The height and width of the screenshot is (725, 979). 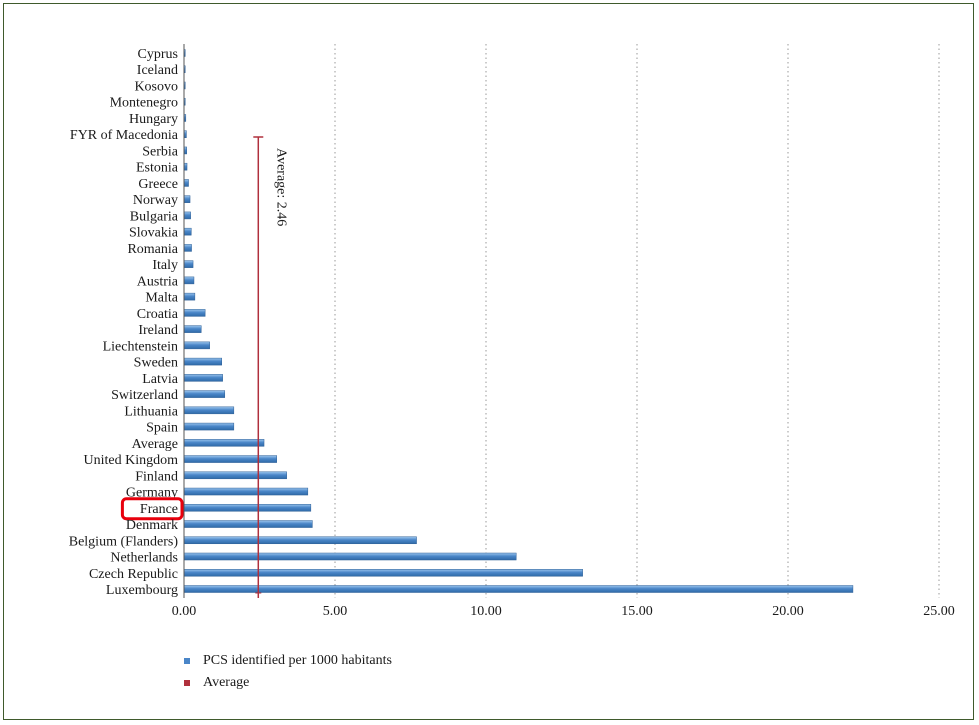 I want to click on category-label: Greece, so click(x=158, y=184).